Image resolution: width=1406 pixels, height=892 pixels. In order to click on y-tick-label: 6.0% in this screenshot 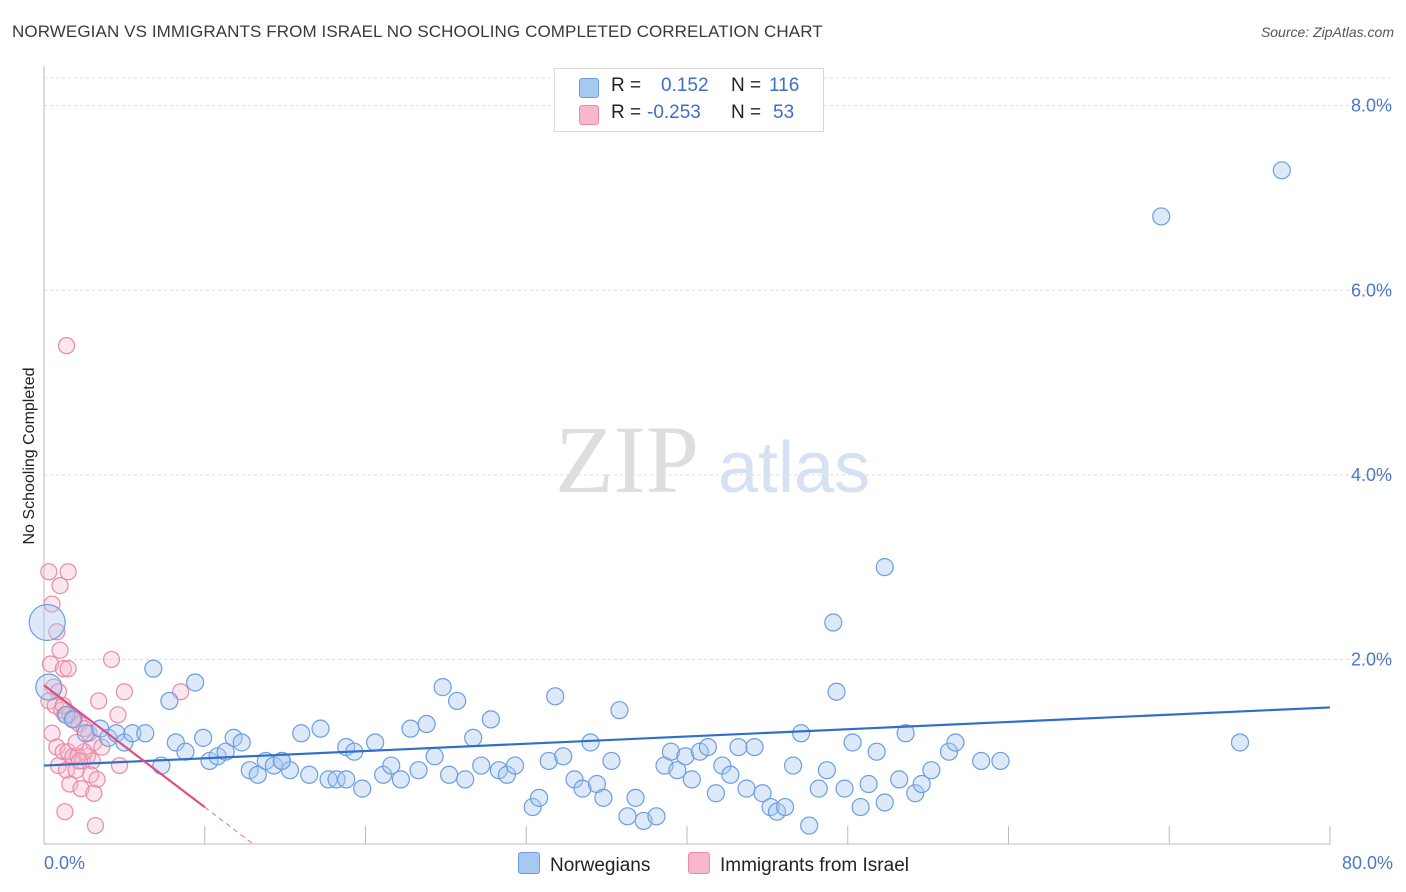, I will do `click(1371, 290)`.